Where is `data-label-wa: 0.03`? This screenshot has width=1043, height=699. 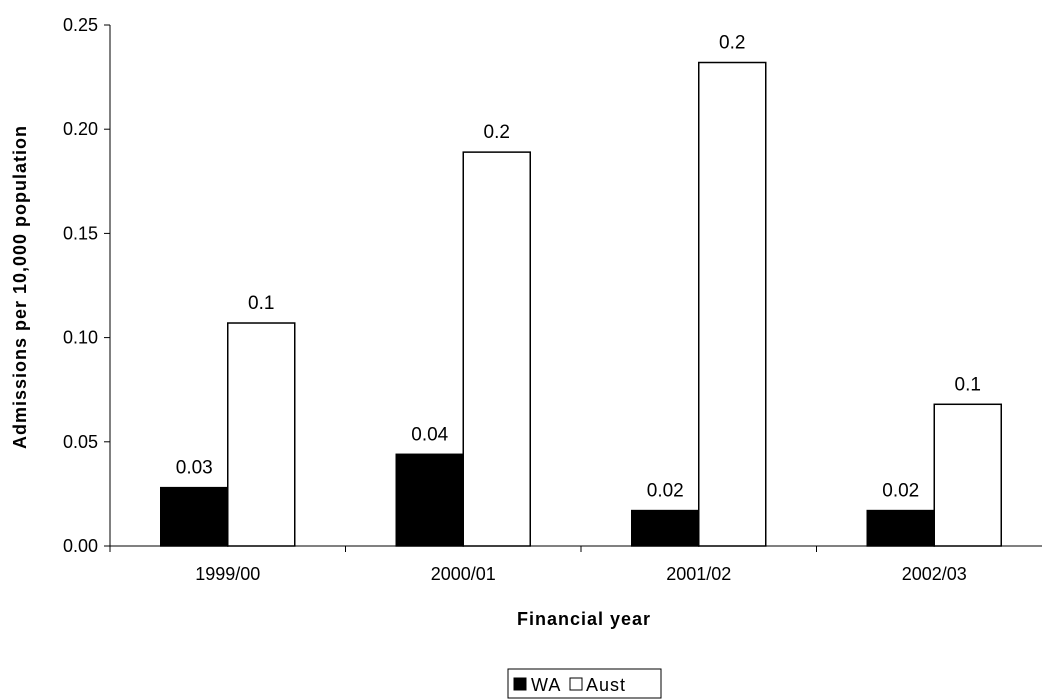
data-label-wa: 0.03 is located at coordinates (194, 468).